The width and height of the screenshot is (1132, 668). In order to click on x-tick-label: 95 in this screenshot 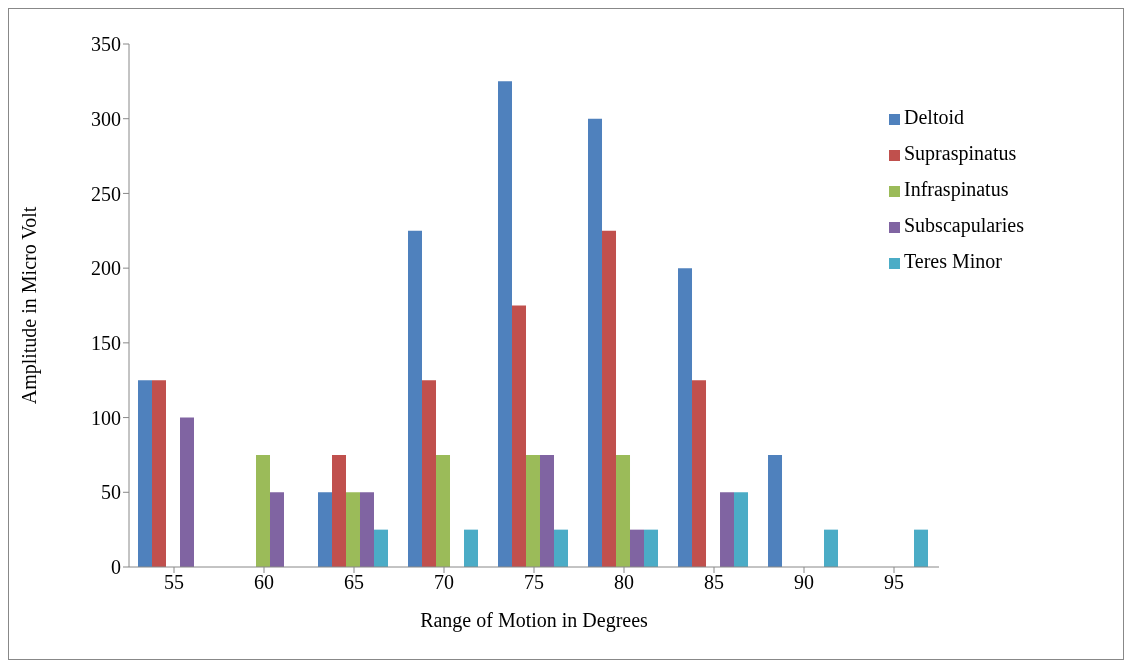, I will do `click(894, 582)`.